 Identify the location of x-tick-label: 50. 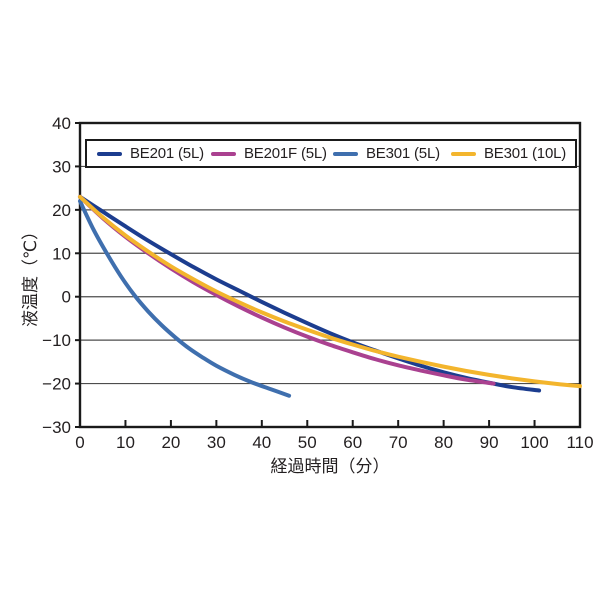
(307, 442).